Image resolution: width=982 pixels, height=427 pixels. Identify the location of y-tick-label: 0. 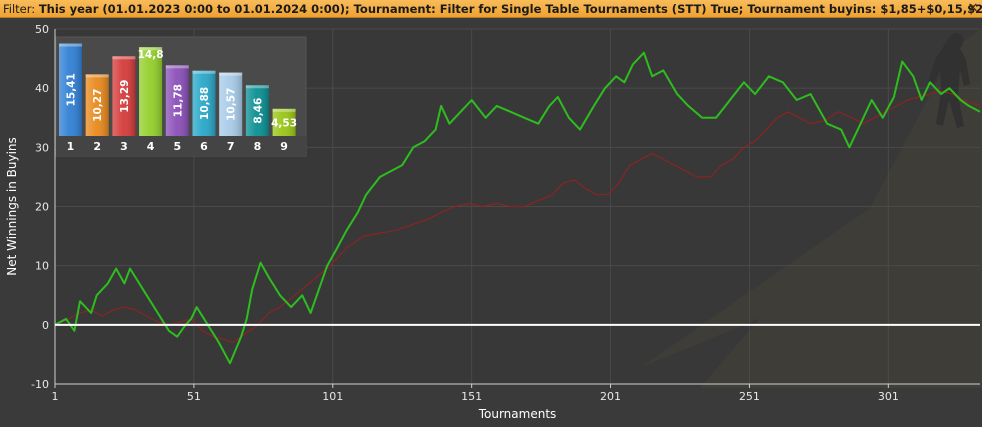
(45, 325).